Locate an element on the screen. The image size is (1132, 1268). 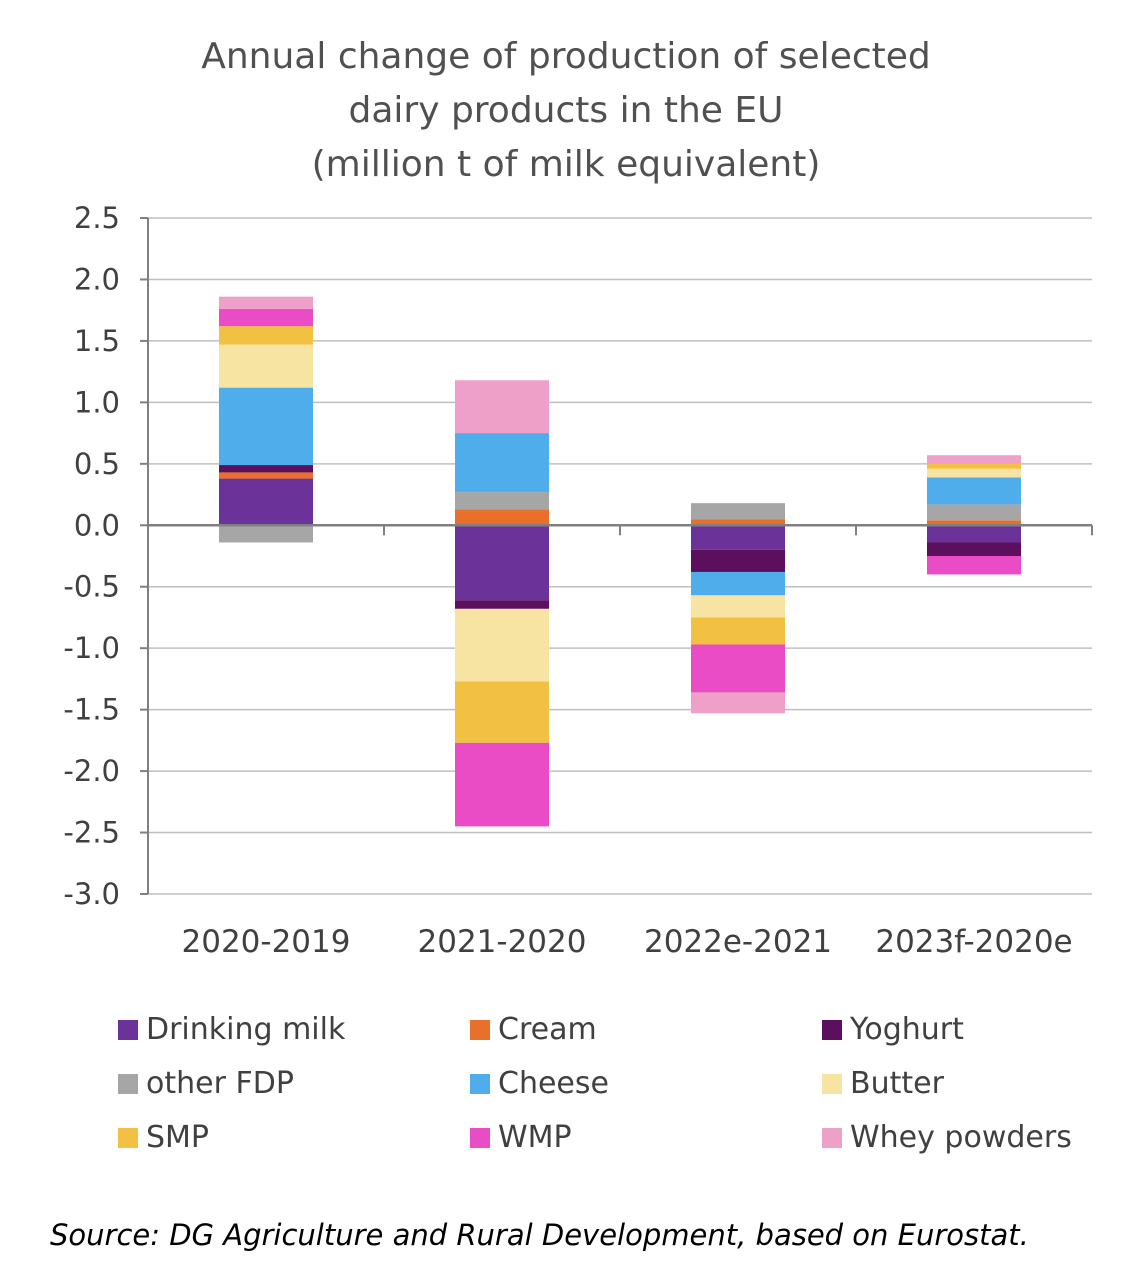
legend-label: Butter is located at coordinates (897, 1083).